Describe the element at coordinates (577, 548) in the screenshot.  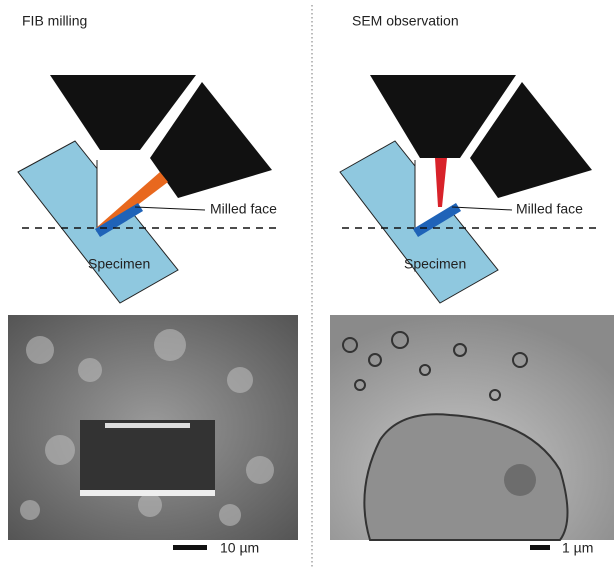
I see `scale-label: 1 µm` at that location.